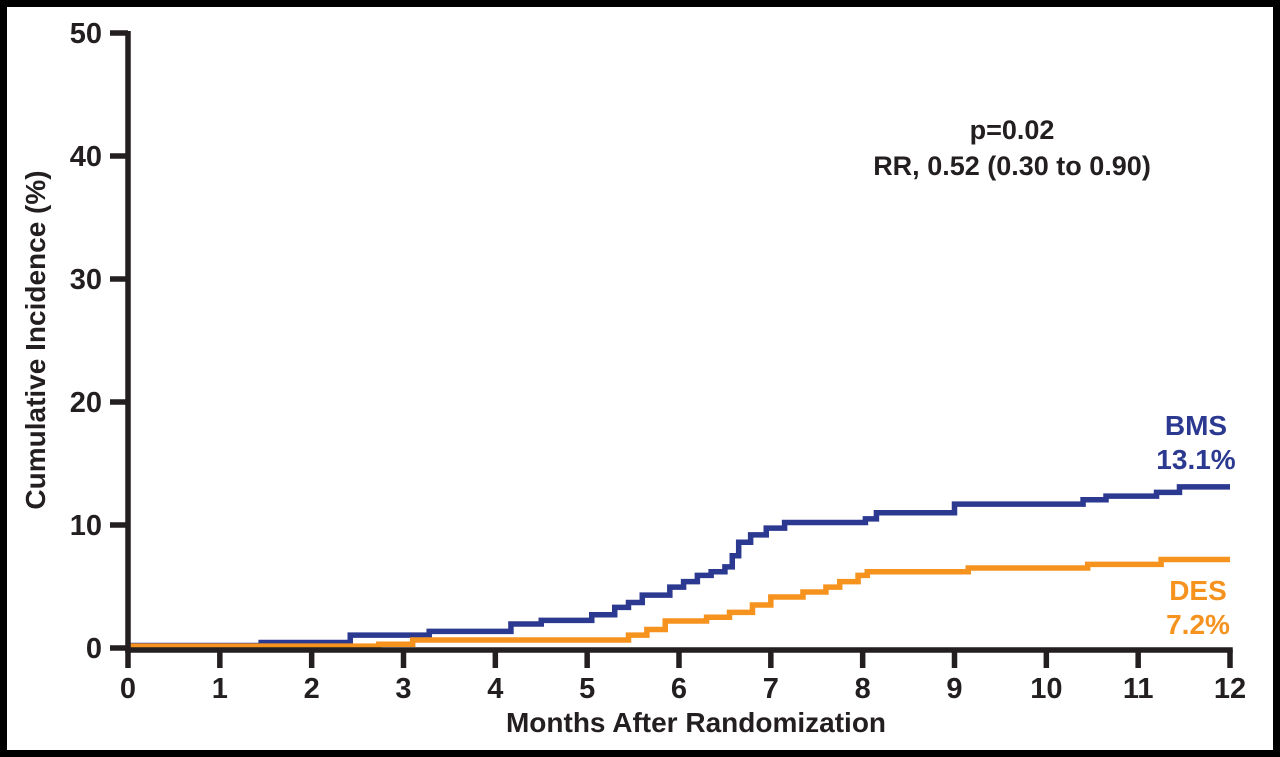 The height and width of the screenshot is (757, 1280). What do you see at coordinates (94, 649) in the screenshot?
I see `y-tick-label: 0` at bounding box center [94, 649].